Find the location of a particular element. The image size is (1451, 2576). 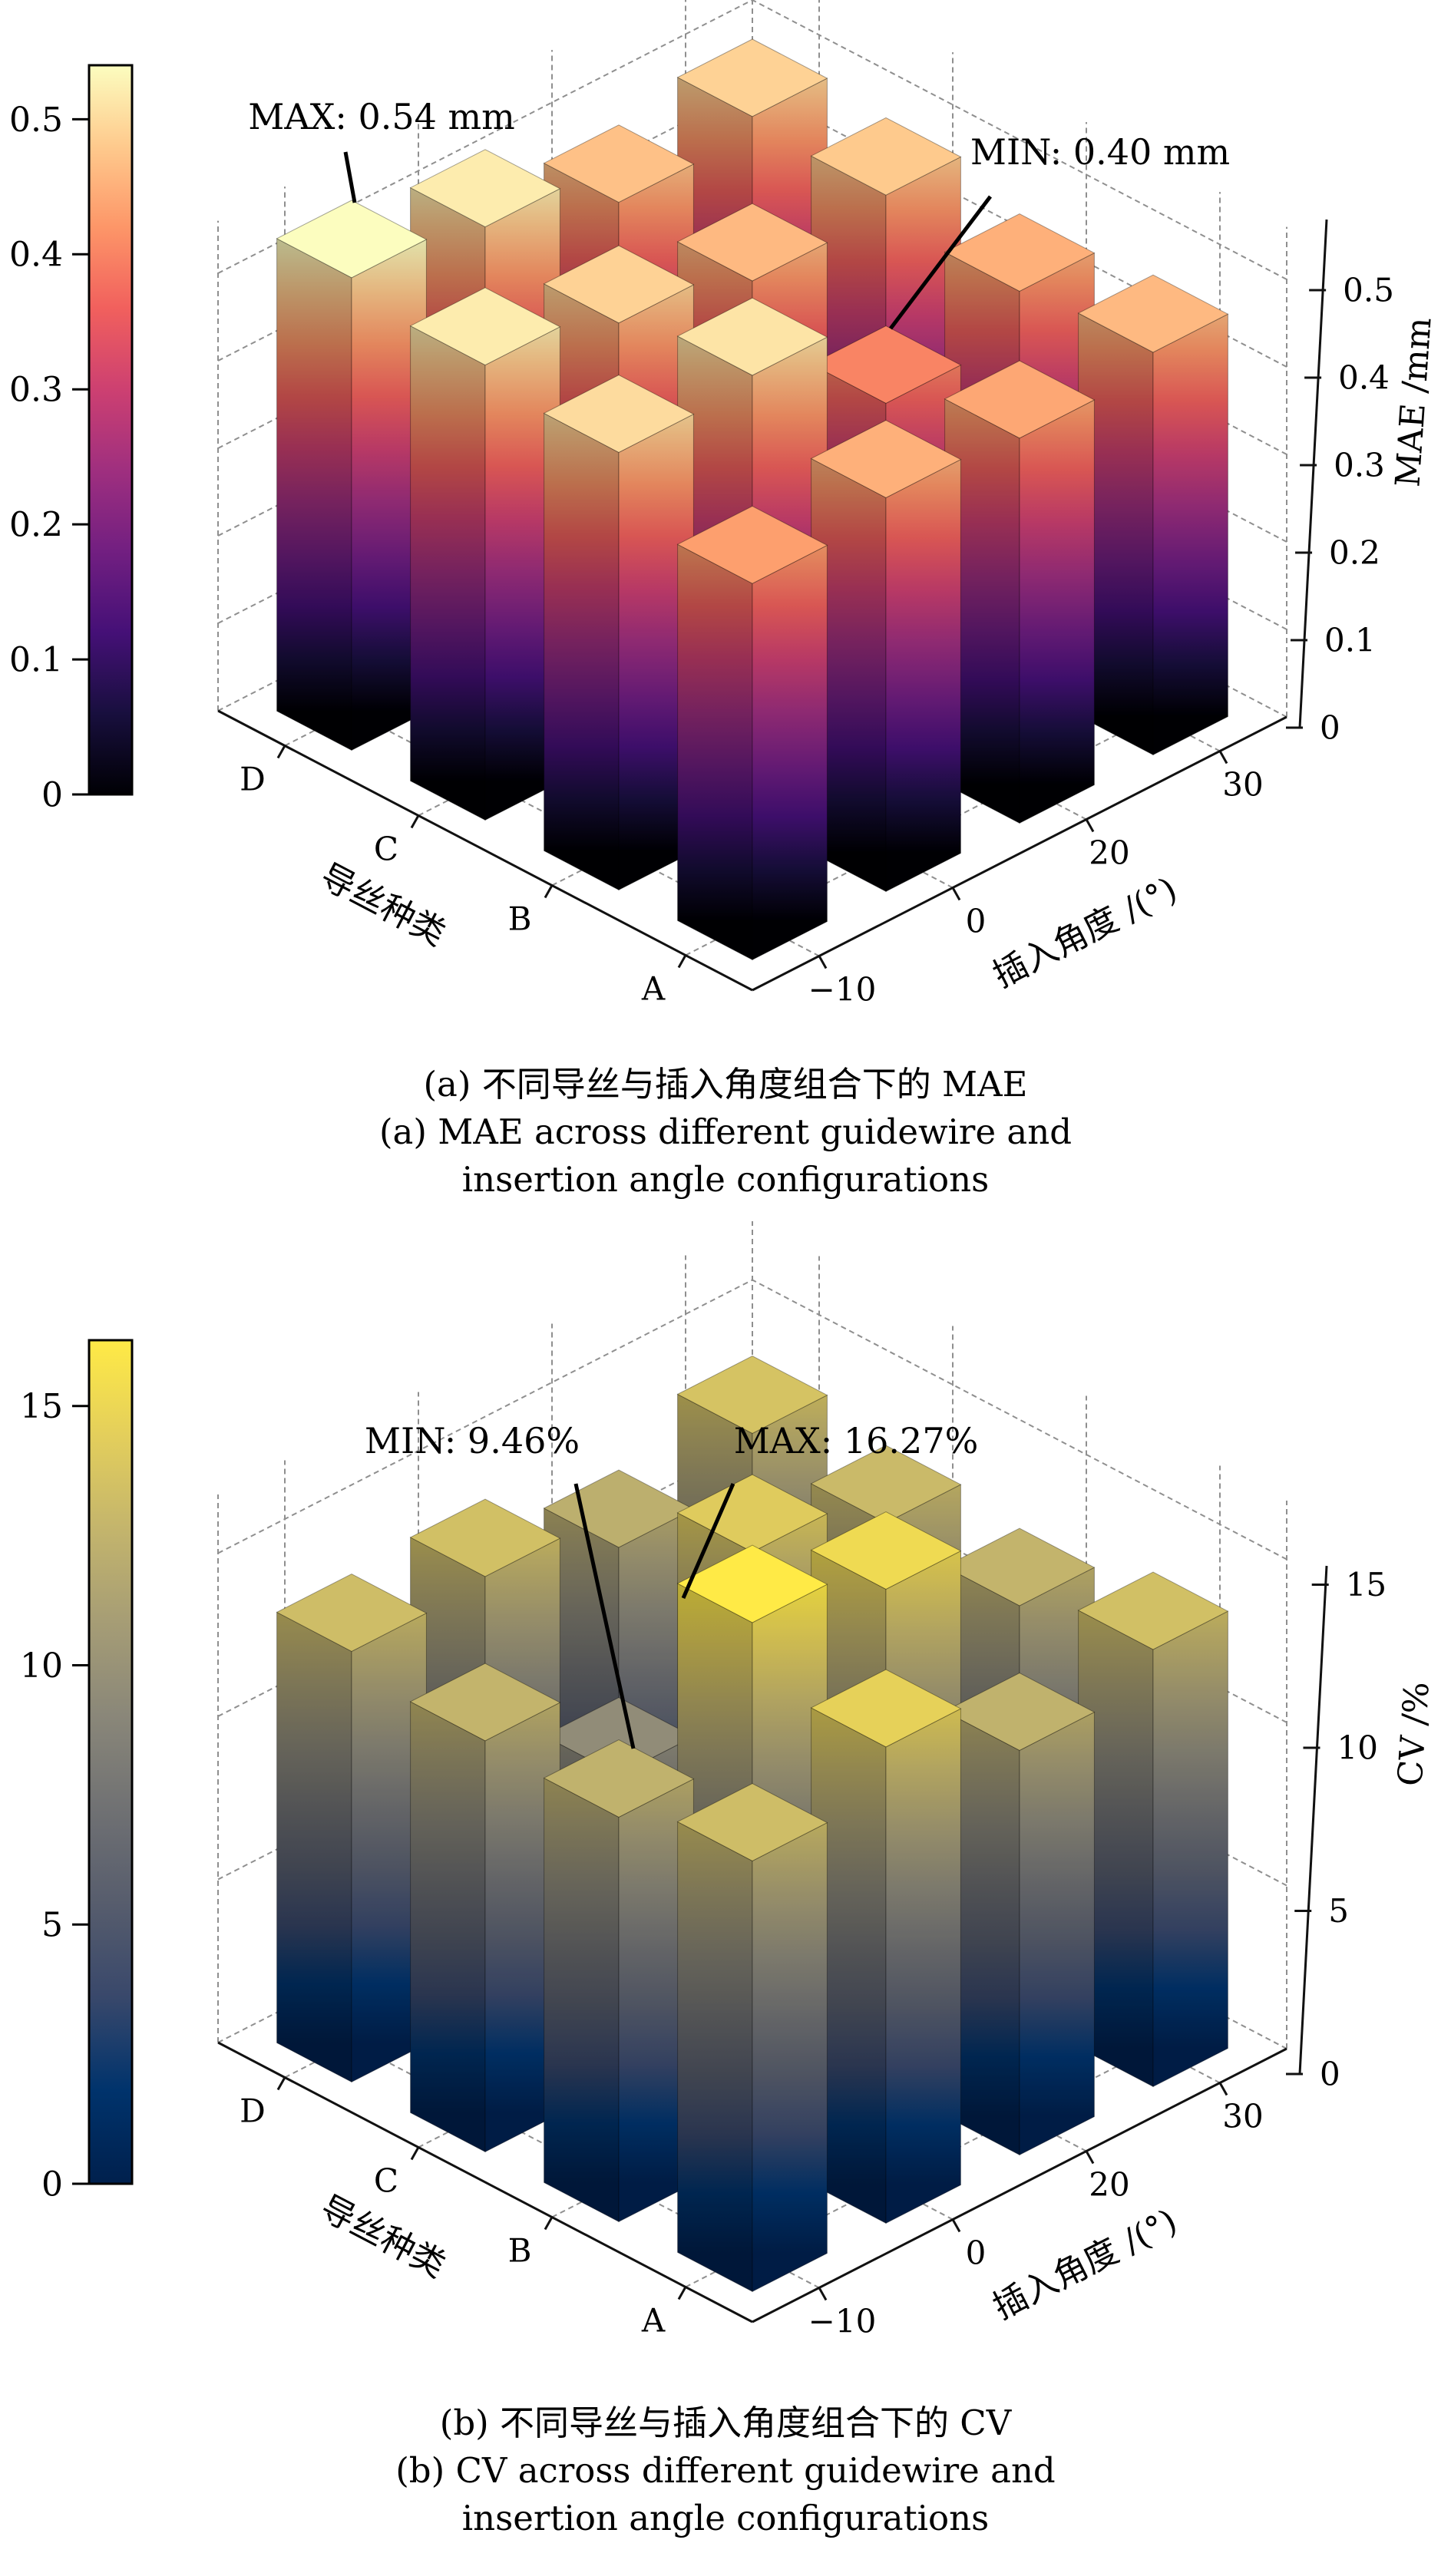

x-ticklabel-b-0: −10 is located at coordinates (842, 2321).